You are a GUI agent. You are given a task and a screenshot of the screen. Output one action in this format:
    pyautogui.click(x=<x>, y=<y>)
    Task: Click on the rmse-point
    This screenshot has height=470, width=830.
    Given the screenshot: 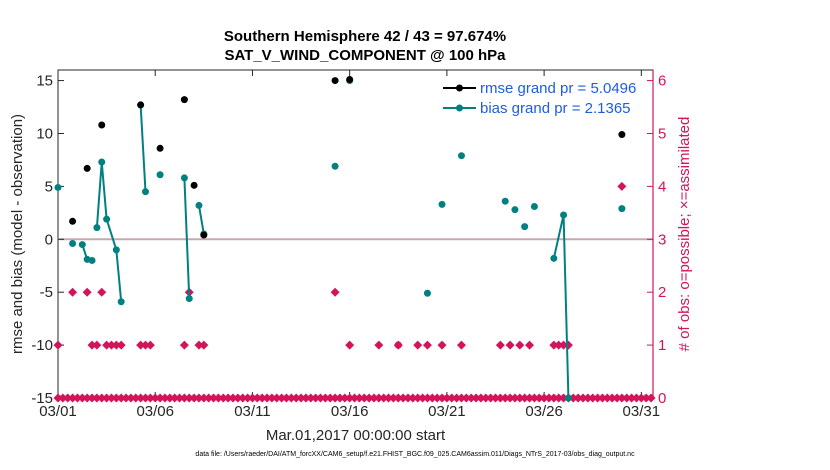 What is the action you would take?
    pyautogui.click(x=204, y=235)
    